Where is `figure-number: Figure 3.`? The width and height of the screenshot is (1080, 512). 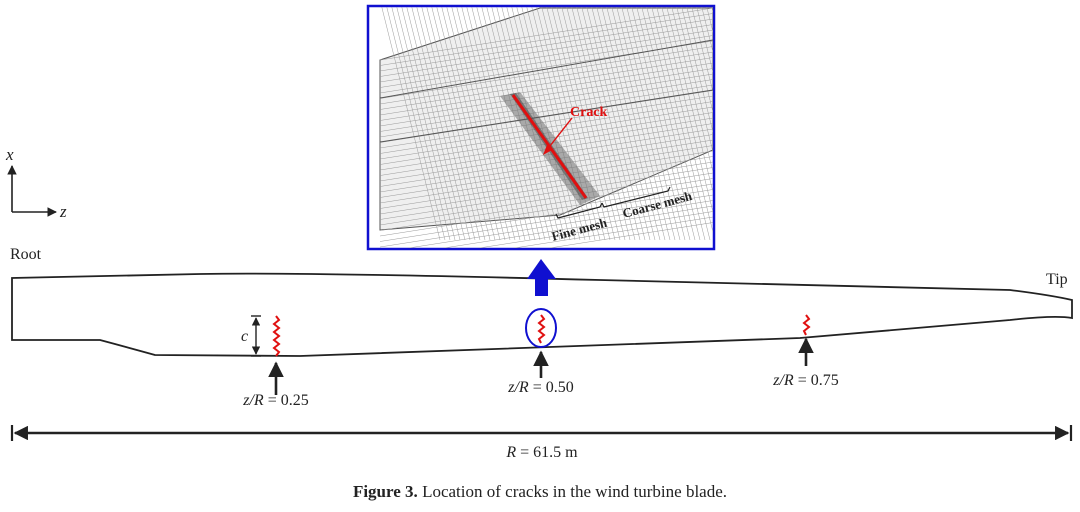
figure-number: Figure 3. is located at coordinates (385, 491).